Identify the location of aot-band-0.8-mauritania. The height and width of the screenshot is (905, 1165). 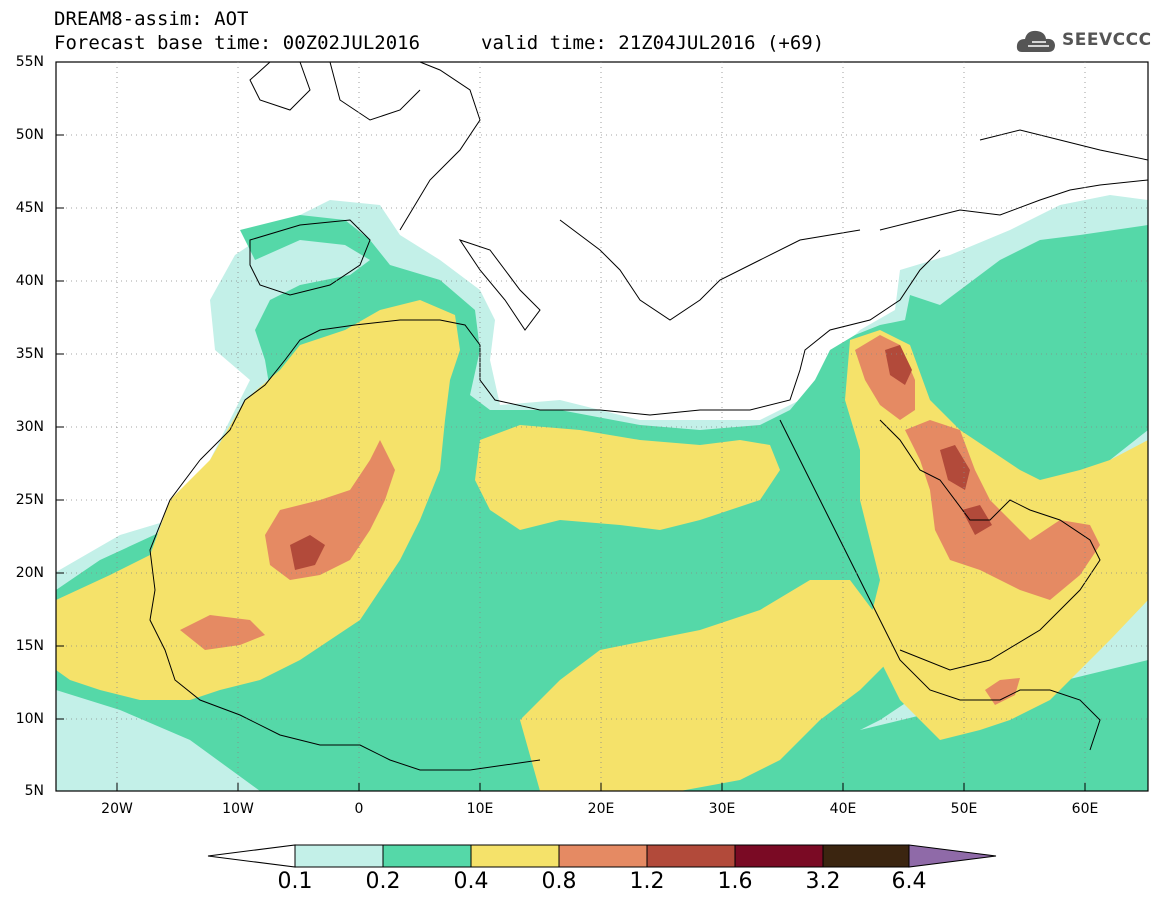
(222, 632).